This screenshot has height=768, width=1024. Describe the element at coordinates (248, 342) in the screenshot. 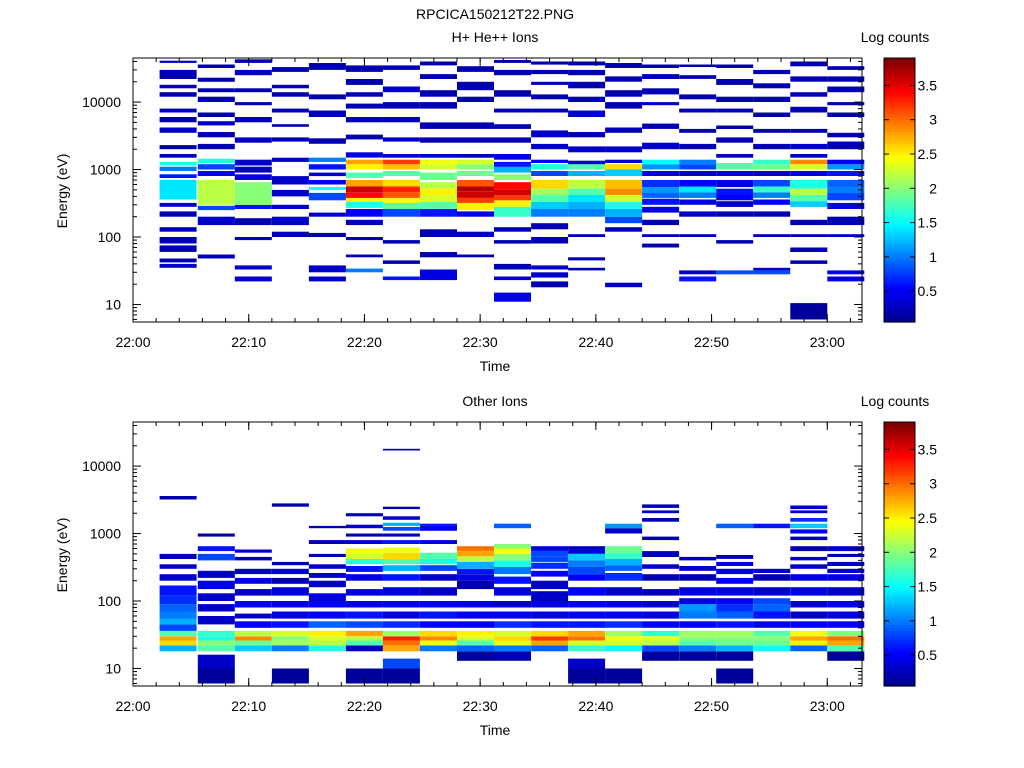

I see `x-tick-label: 22:10` at that location.